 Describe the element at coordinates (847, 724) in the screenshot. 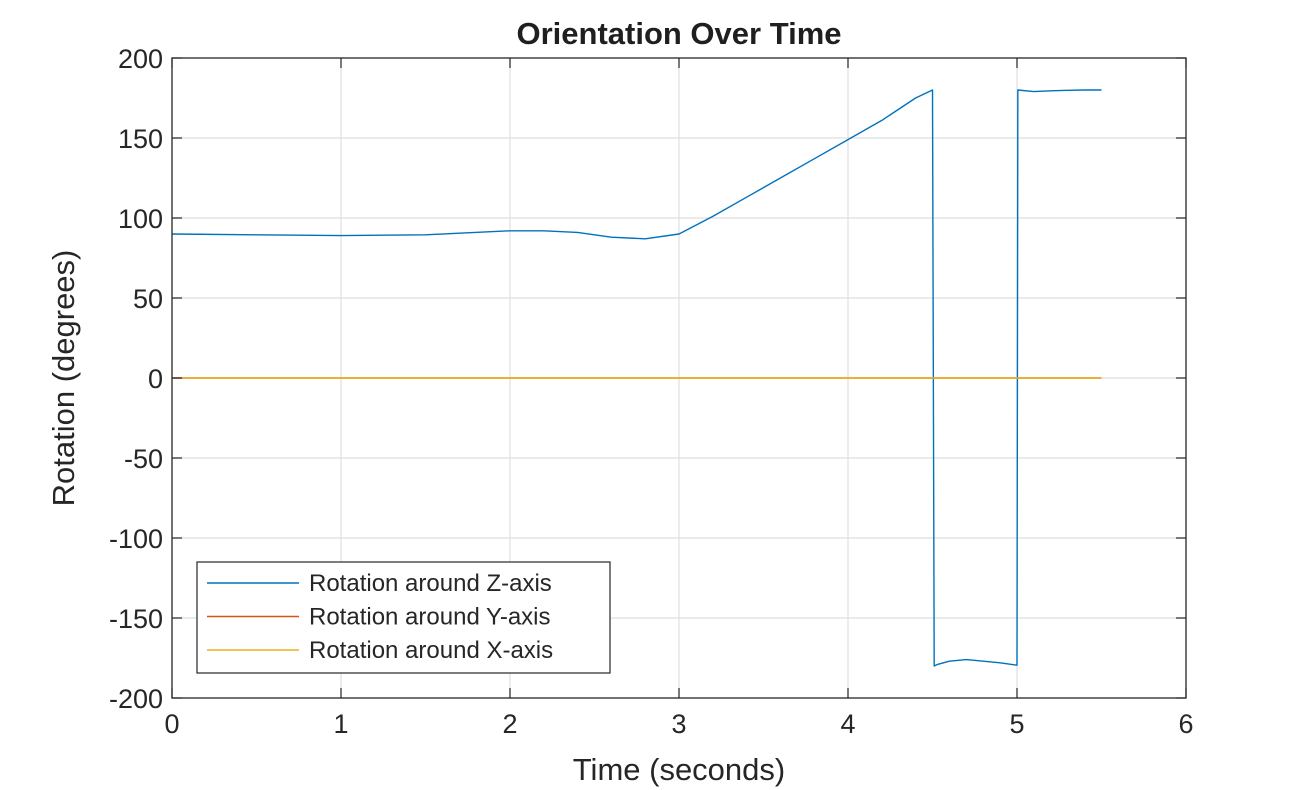

I see `x-tick-label: 4` at that location.